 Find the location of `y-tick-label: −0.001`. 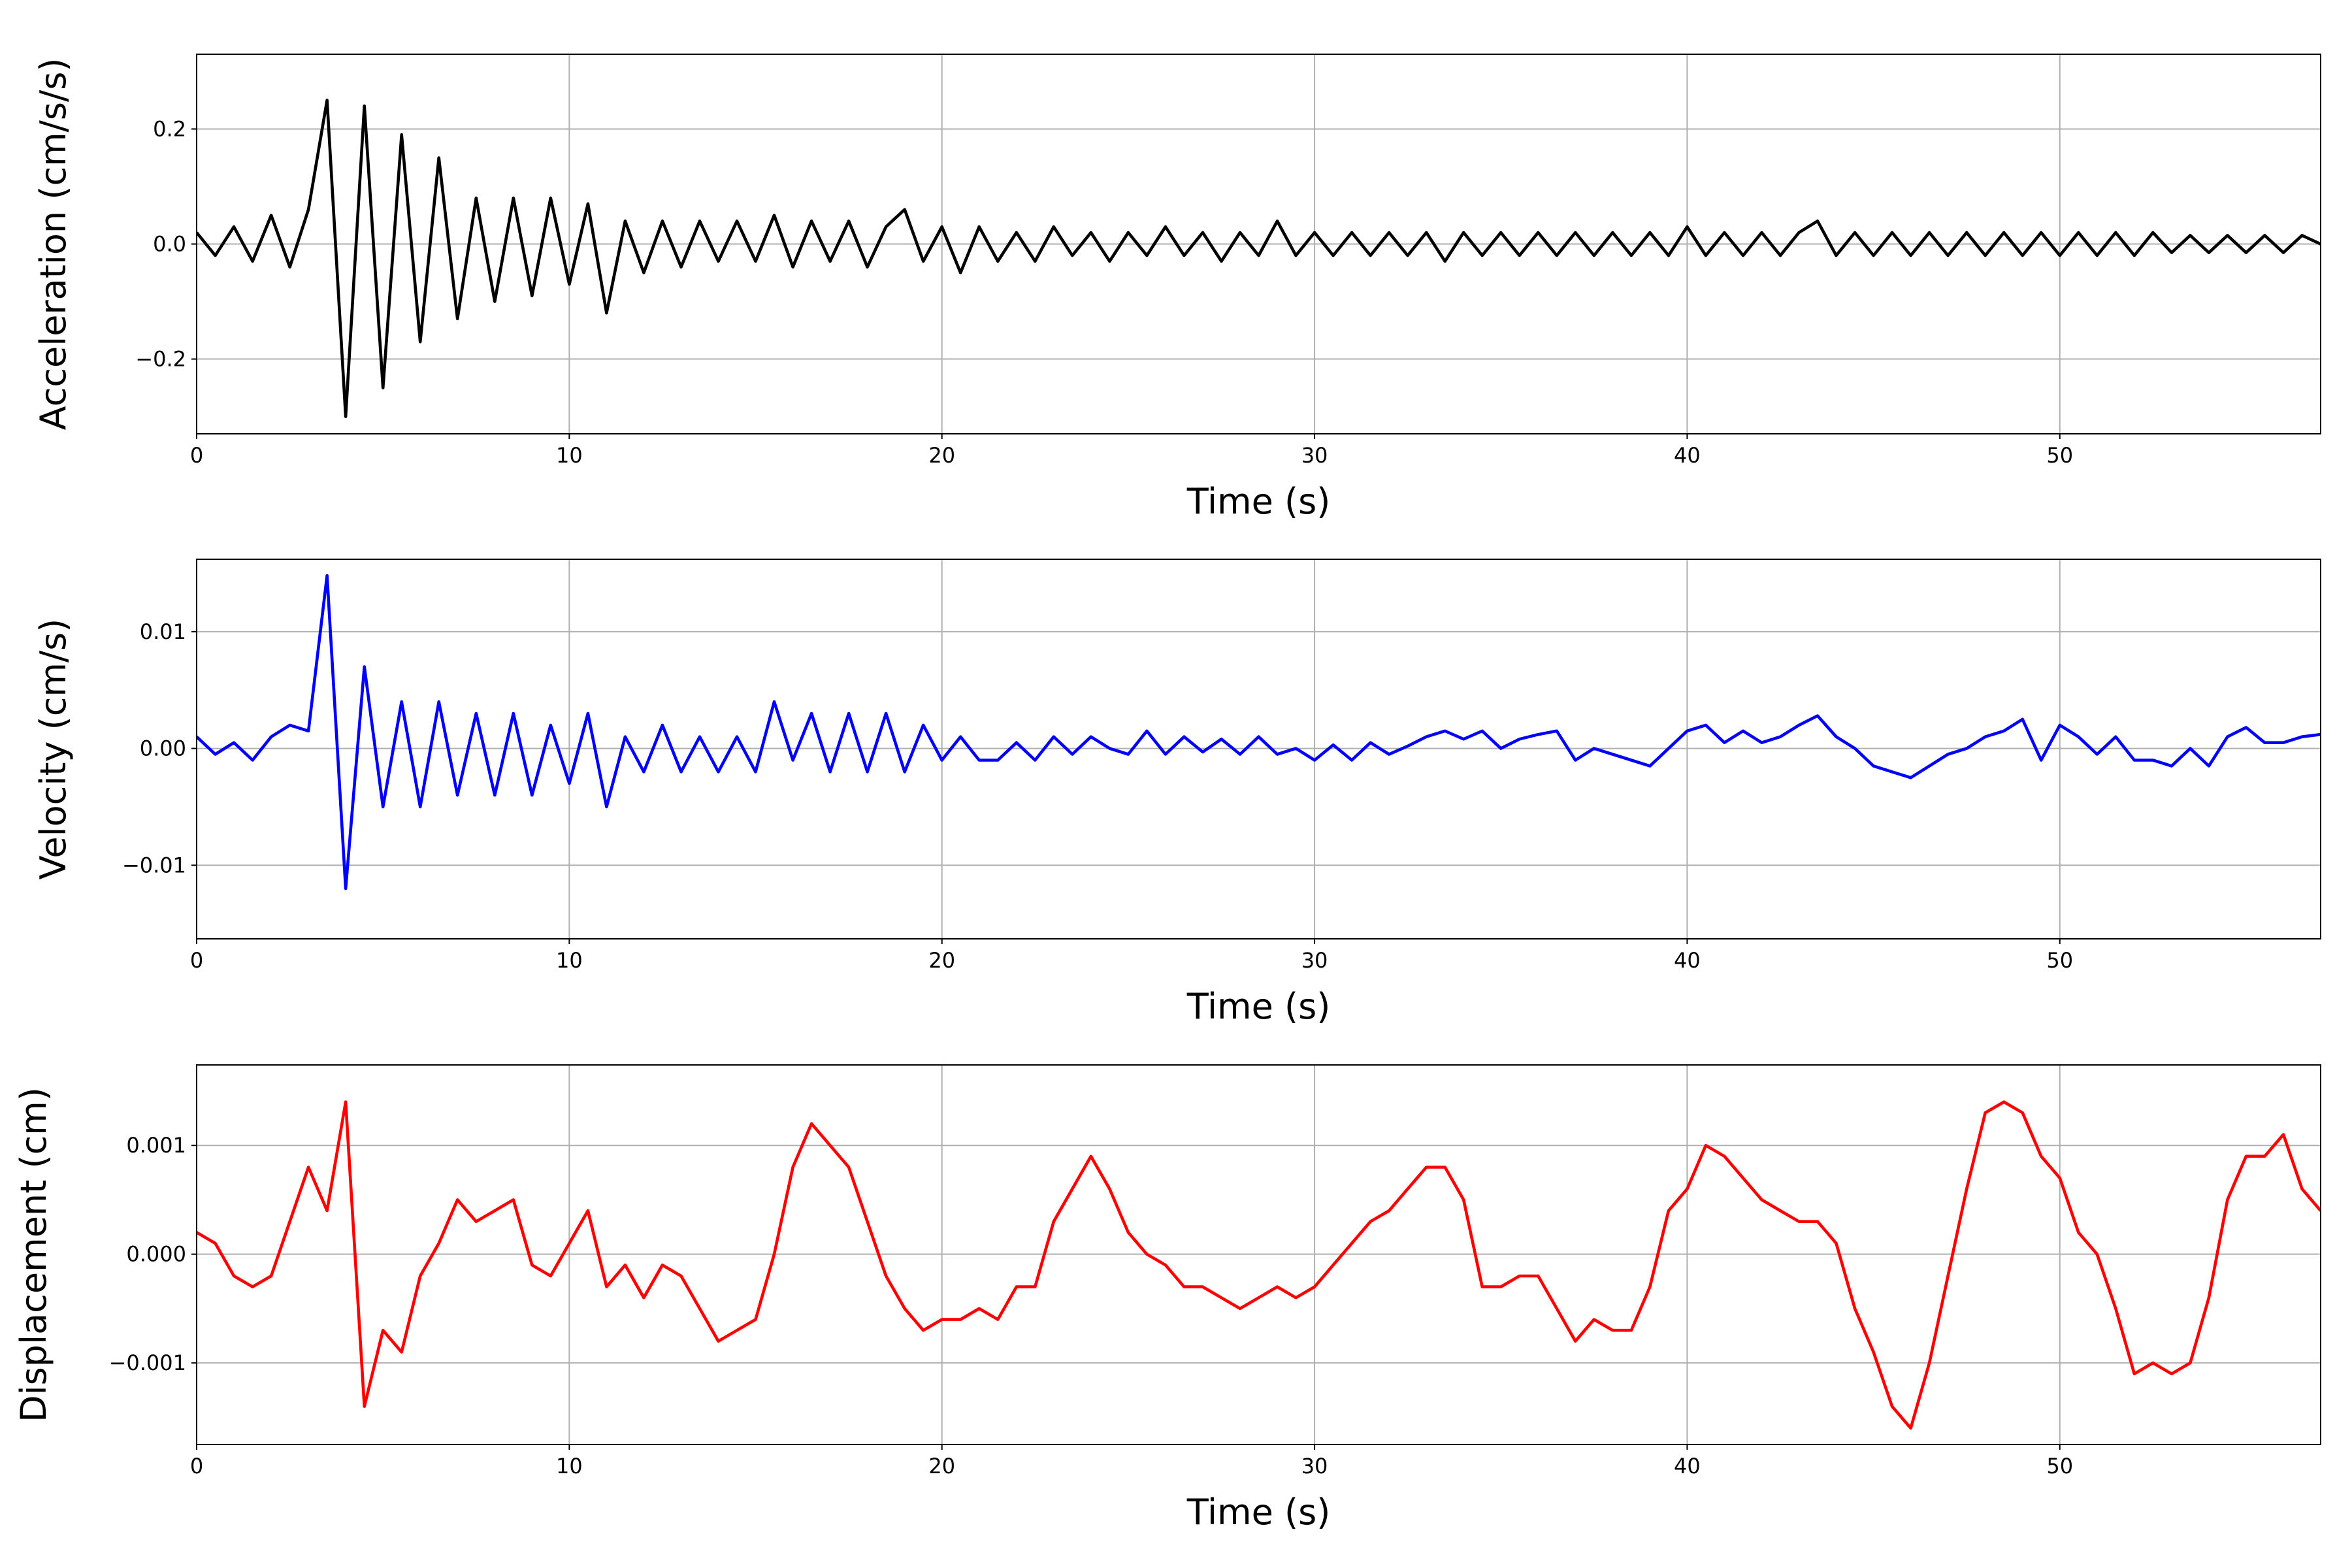

y-tick-label: −0.001 is located at coordinates (147, 1362).